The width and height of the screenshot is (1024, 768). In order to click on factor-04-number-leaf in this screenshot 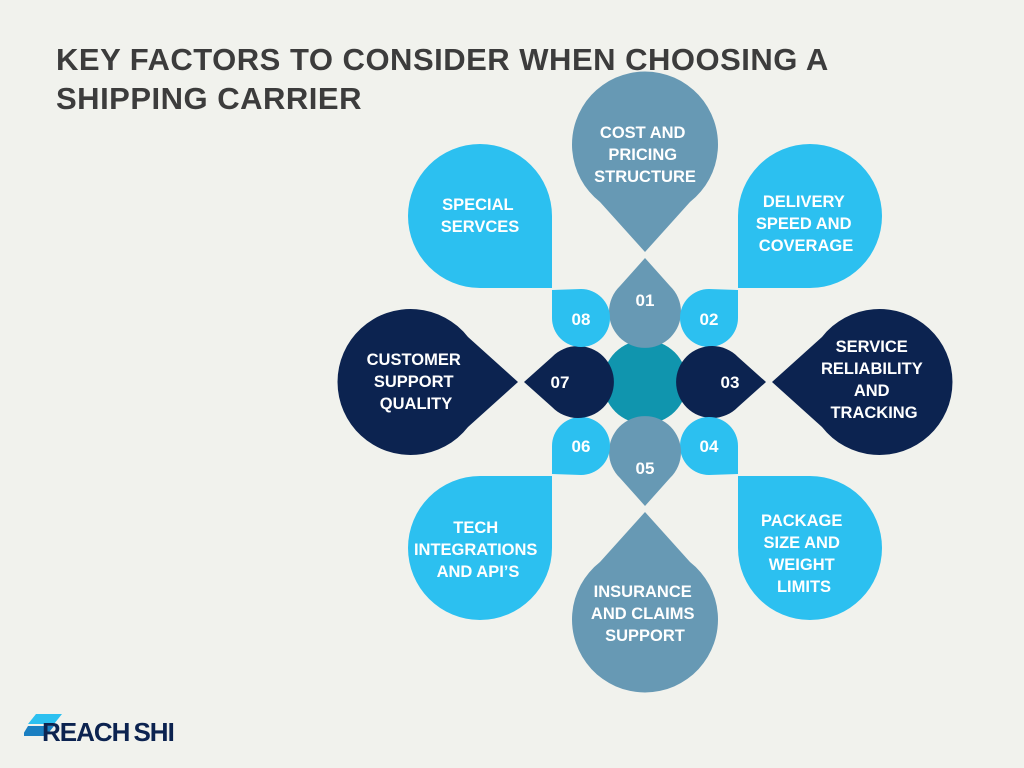, I will do `click(709, 446)`.